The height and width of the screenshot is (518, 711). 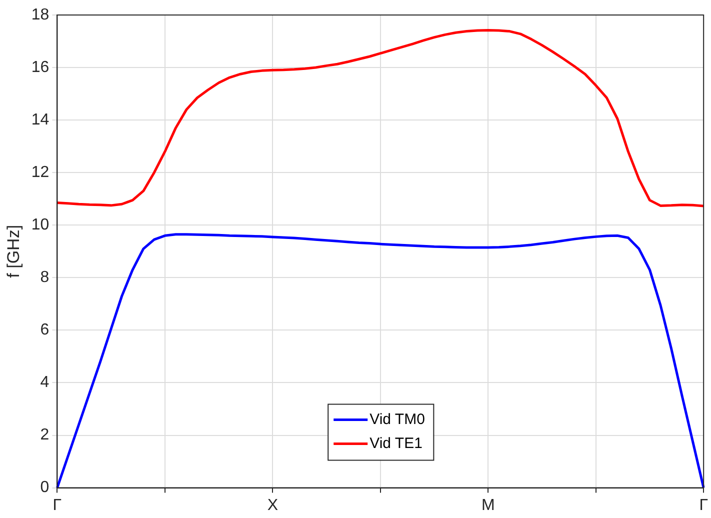 What do you see at coordinates (45, 330) in the screenshot?
I see `y-tick-label: 6` at bounding box center [45, 330].